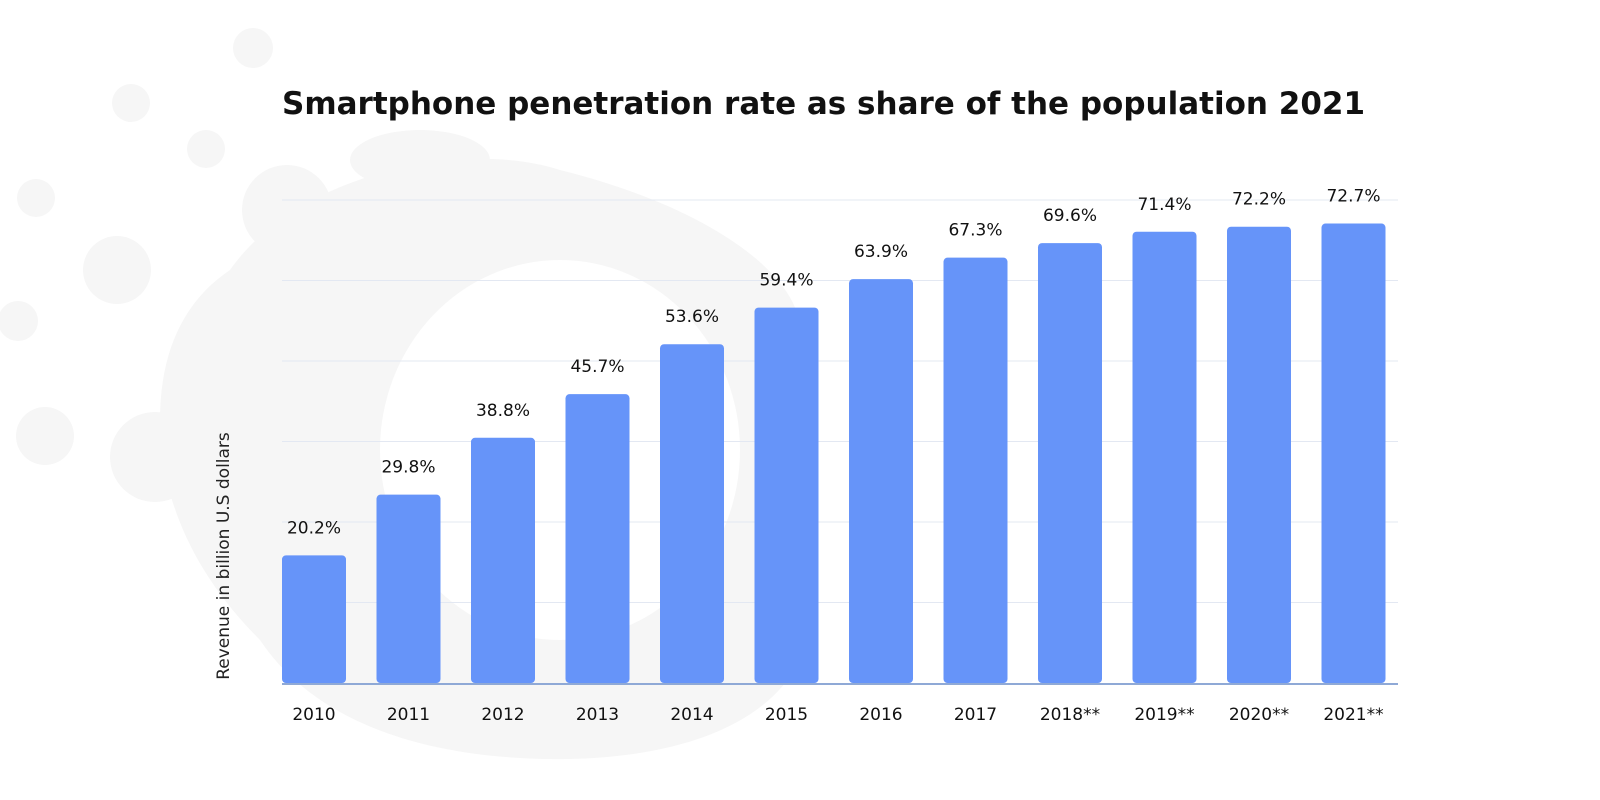  I want to click on bar-value-label: 71.4%, so click(1164, 205).